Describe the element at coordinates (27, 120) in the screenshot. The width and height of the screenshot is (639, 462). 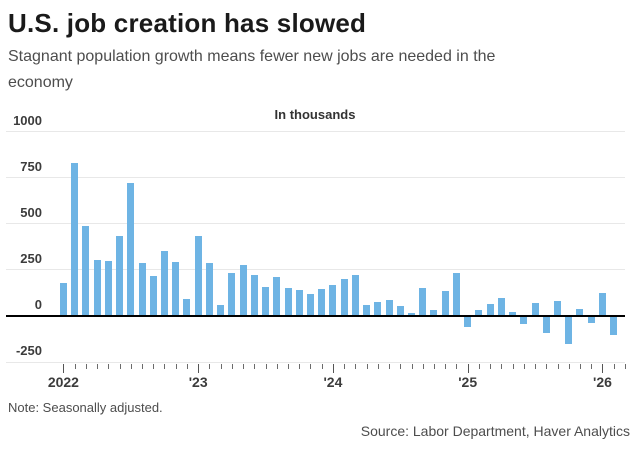
I see `y-axis-label: 1000` at that location.